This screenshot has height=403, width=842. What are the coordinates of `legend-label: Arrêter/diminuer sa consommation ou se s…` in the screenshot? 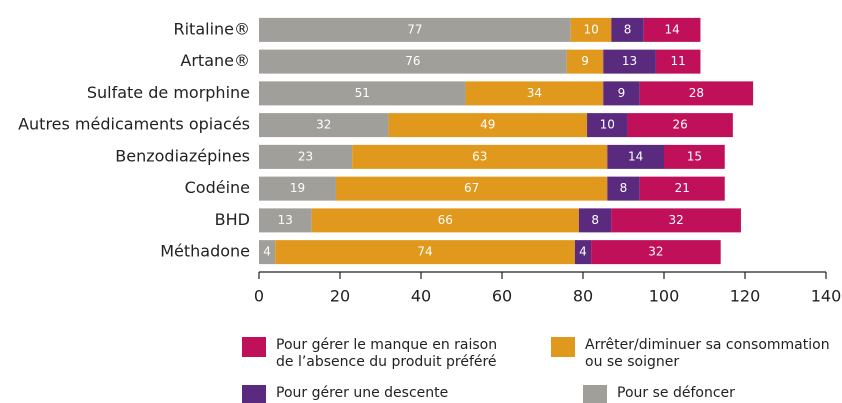 It's located at (707, 353).